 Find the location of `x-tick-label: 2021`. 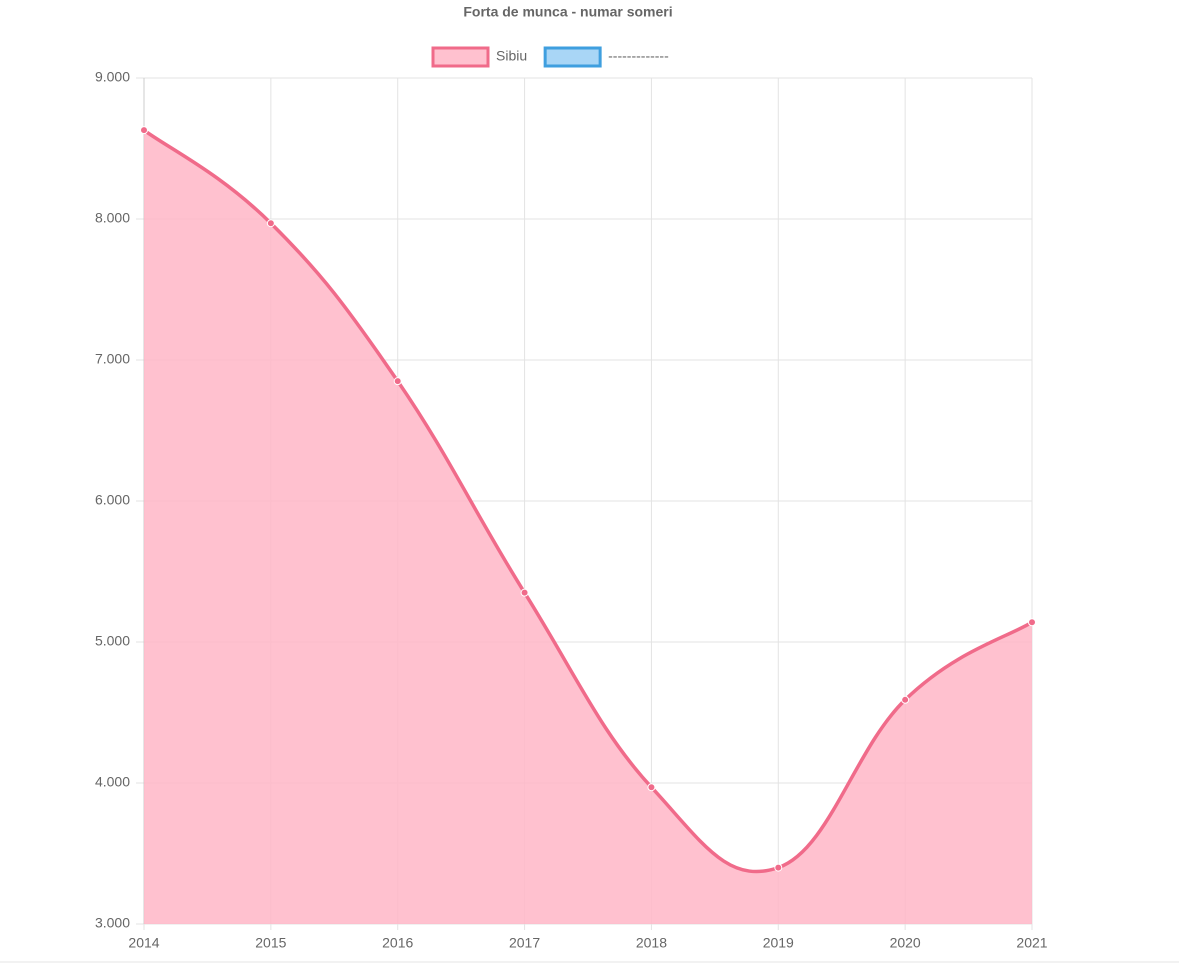

x-tick-label: 2021 is located at coordinates (1031, 943).